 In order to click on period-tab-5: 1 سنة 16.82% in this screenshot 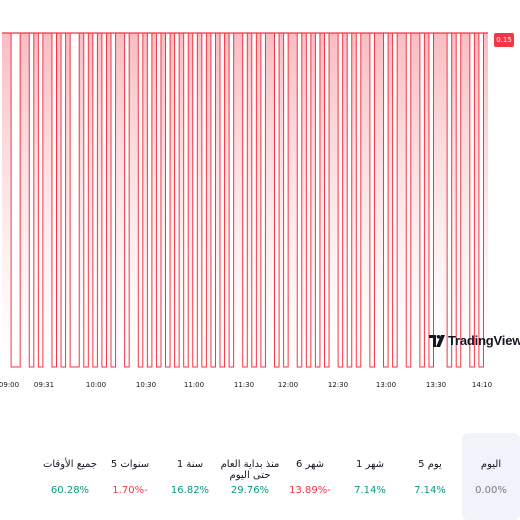, I will do `click(190, 476)`.